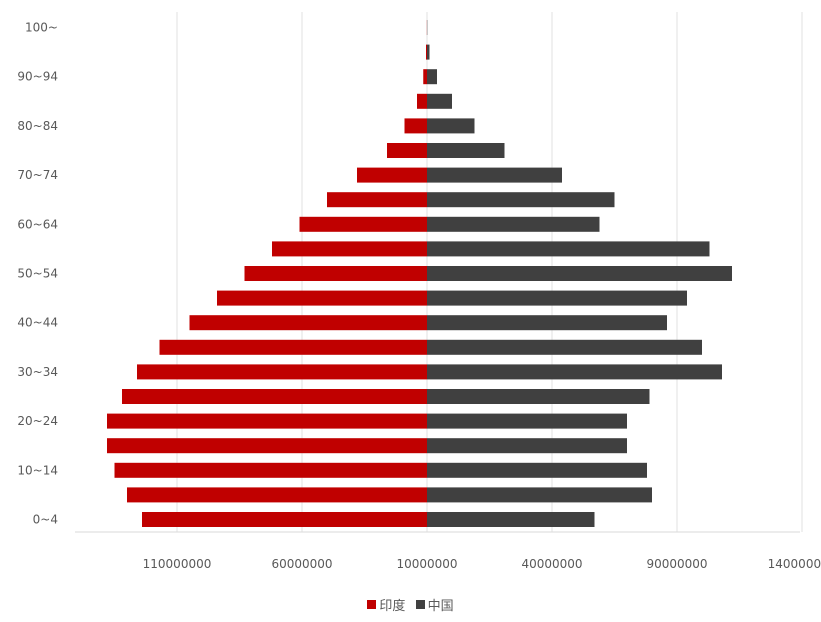 The height and width of the screenshot is (622, 821). I want to click on bar-china-65~69, so click(521, 200).